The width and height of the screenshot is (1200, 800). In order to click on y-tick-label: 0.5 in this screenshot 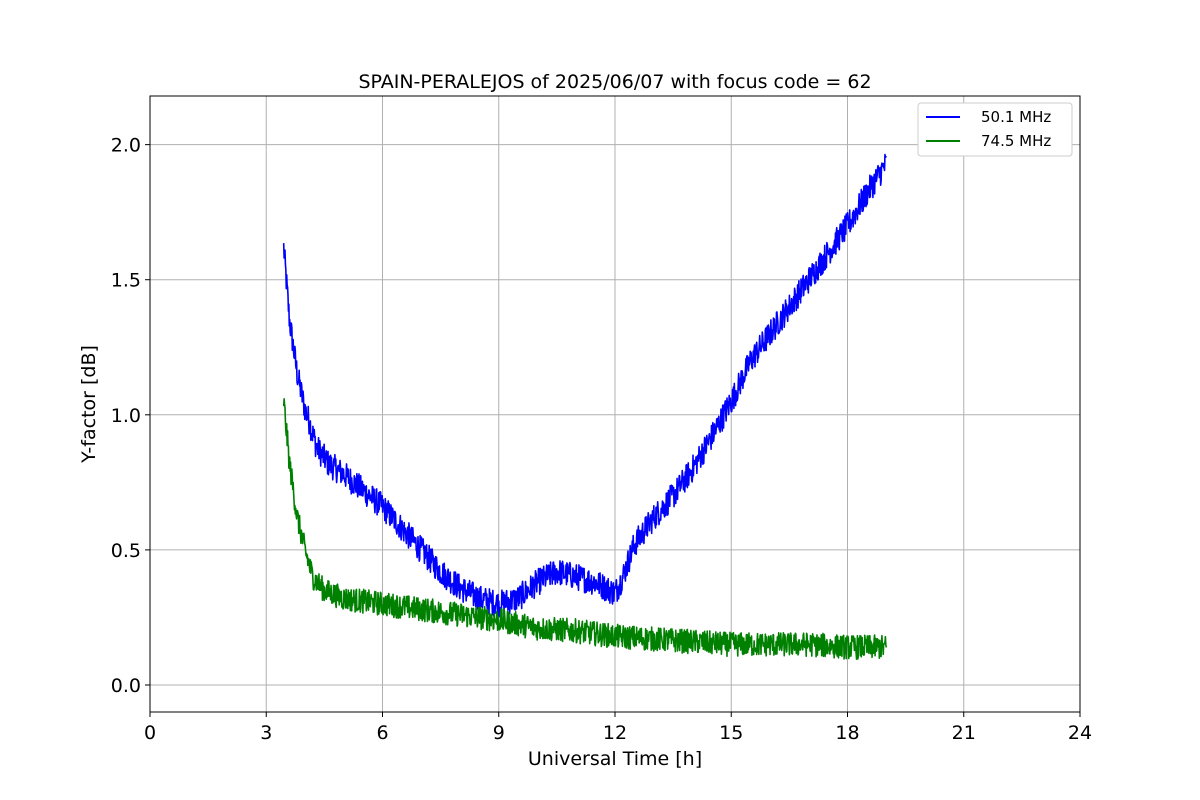, I will do `click(126, 551)`.